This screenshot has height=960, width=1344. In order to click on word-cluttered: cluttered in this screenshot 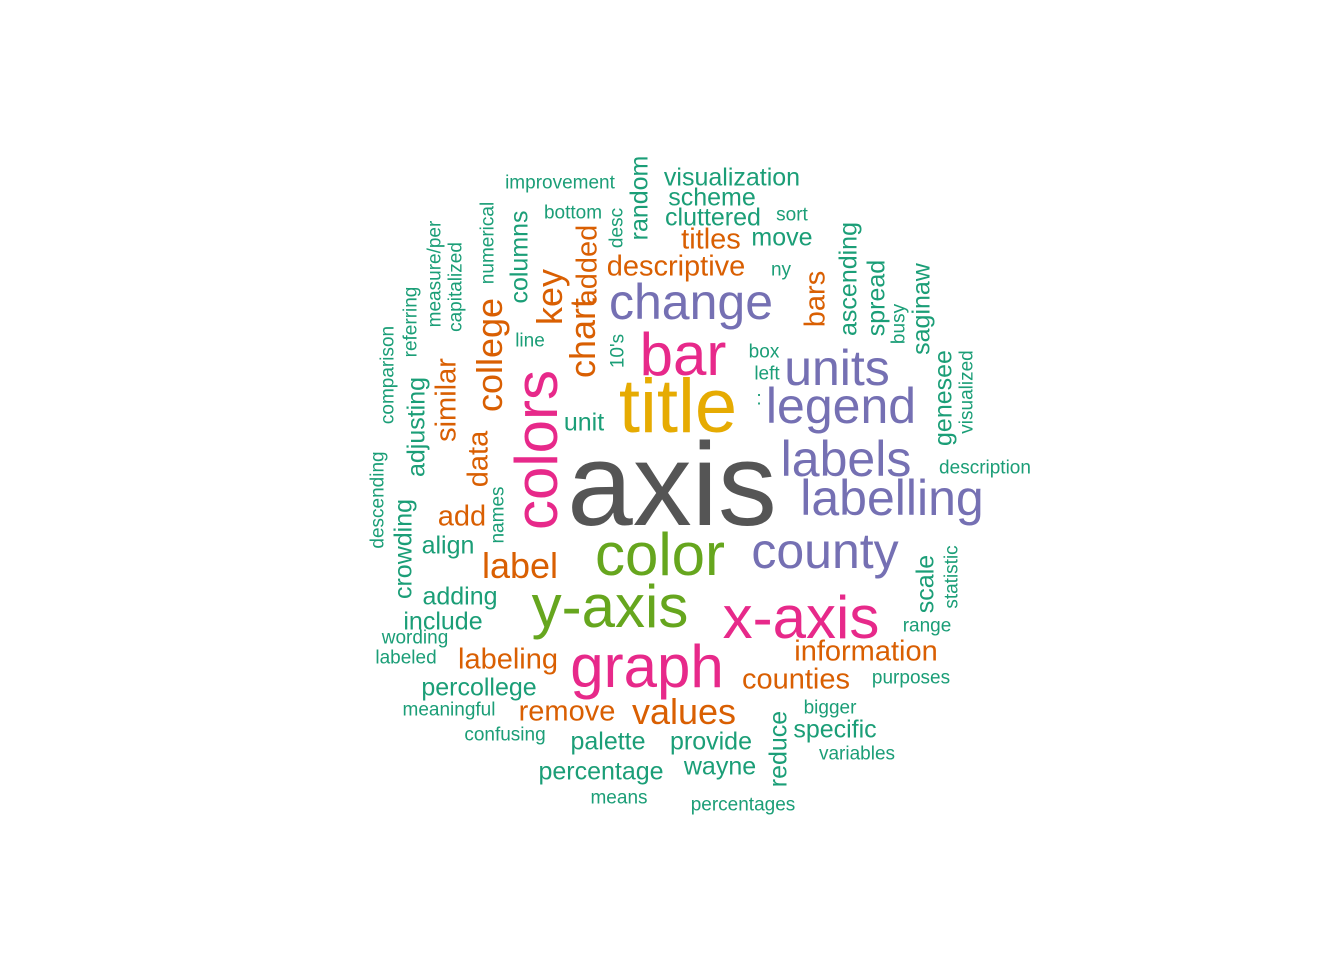, I will do `click(713, 217)`.